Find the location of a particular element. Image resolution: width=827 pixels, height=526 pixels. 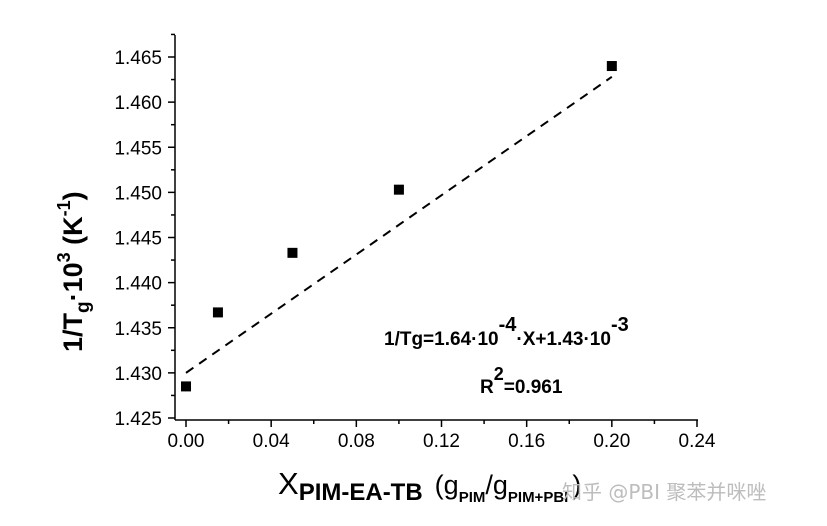

x-ticks: 0.00 0.04 0.08 0.12 0.16 0.20 0.24 is located at coordinates (442, 436).